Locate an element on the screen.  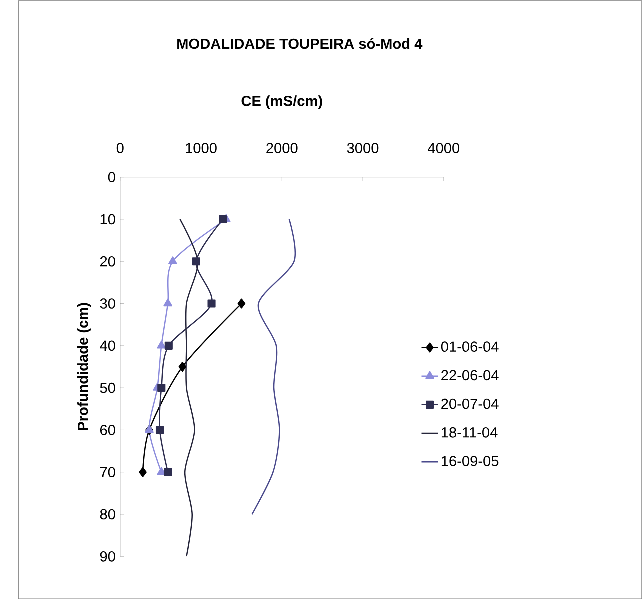
y-tick-label: 70 is located at coordinates (108, 472).